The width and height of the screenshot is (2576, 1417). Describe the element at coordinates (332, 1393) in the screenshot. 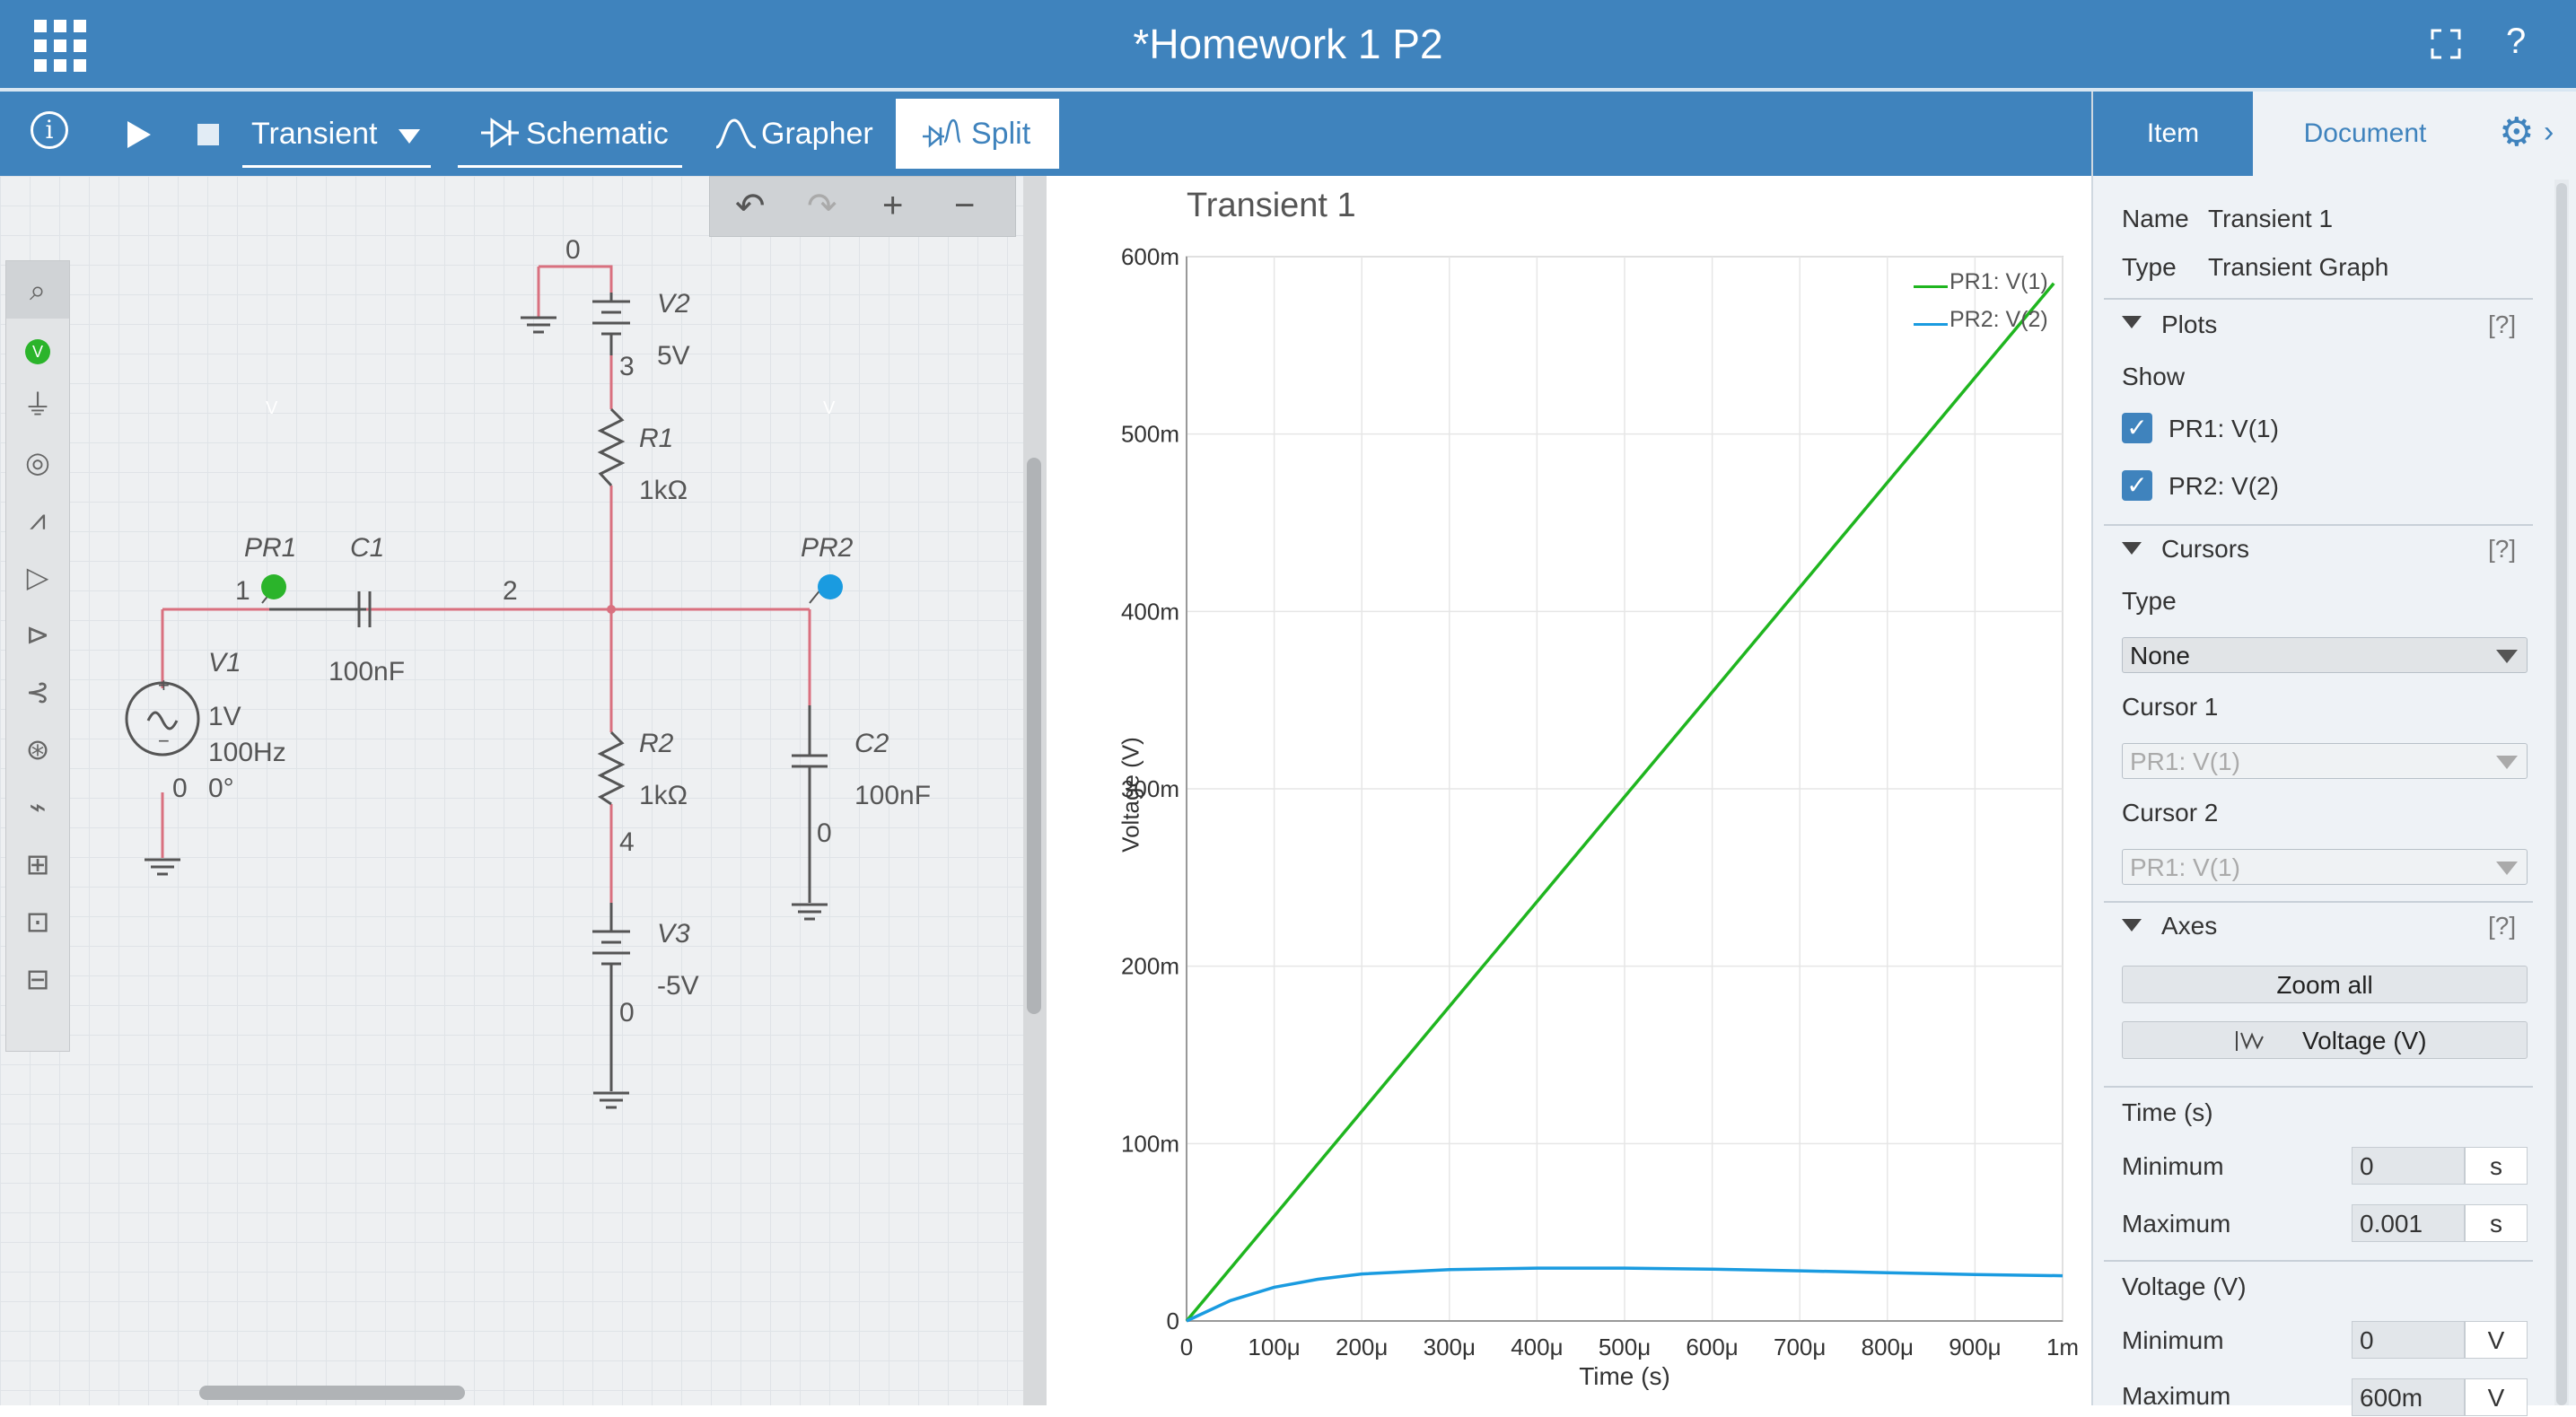

I see `horizontal-scrollbar-thumb` at that location.